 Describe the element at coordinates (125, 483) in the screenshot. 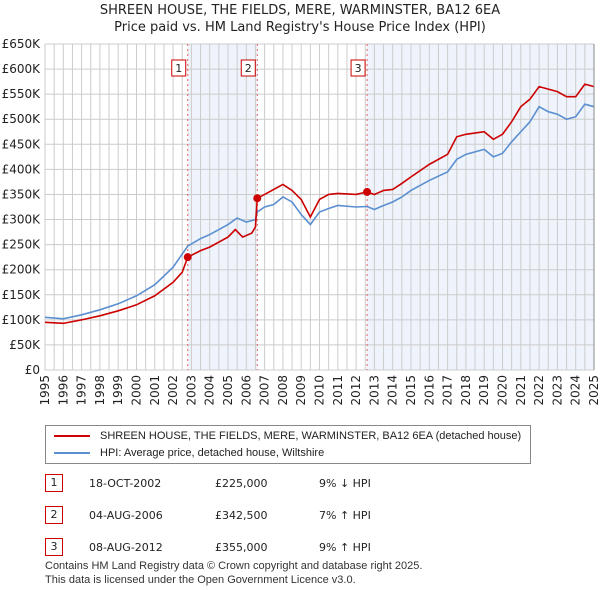

I see `sale-date: 18-OCT-2002` at that location.